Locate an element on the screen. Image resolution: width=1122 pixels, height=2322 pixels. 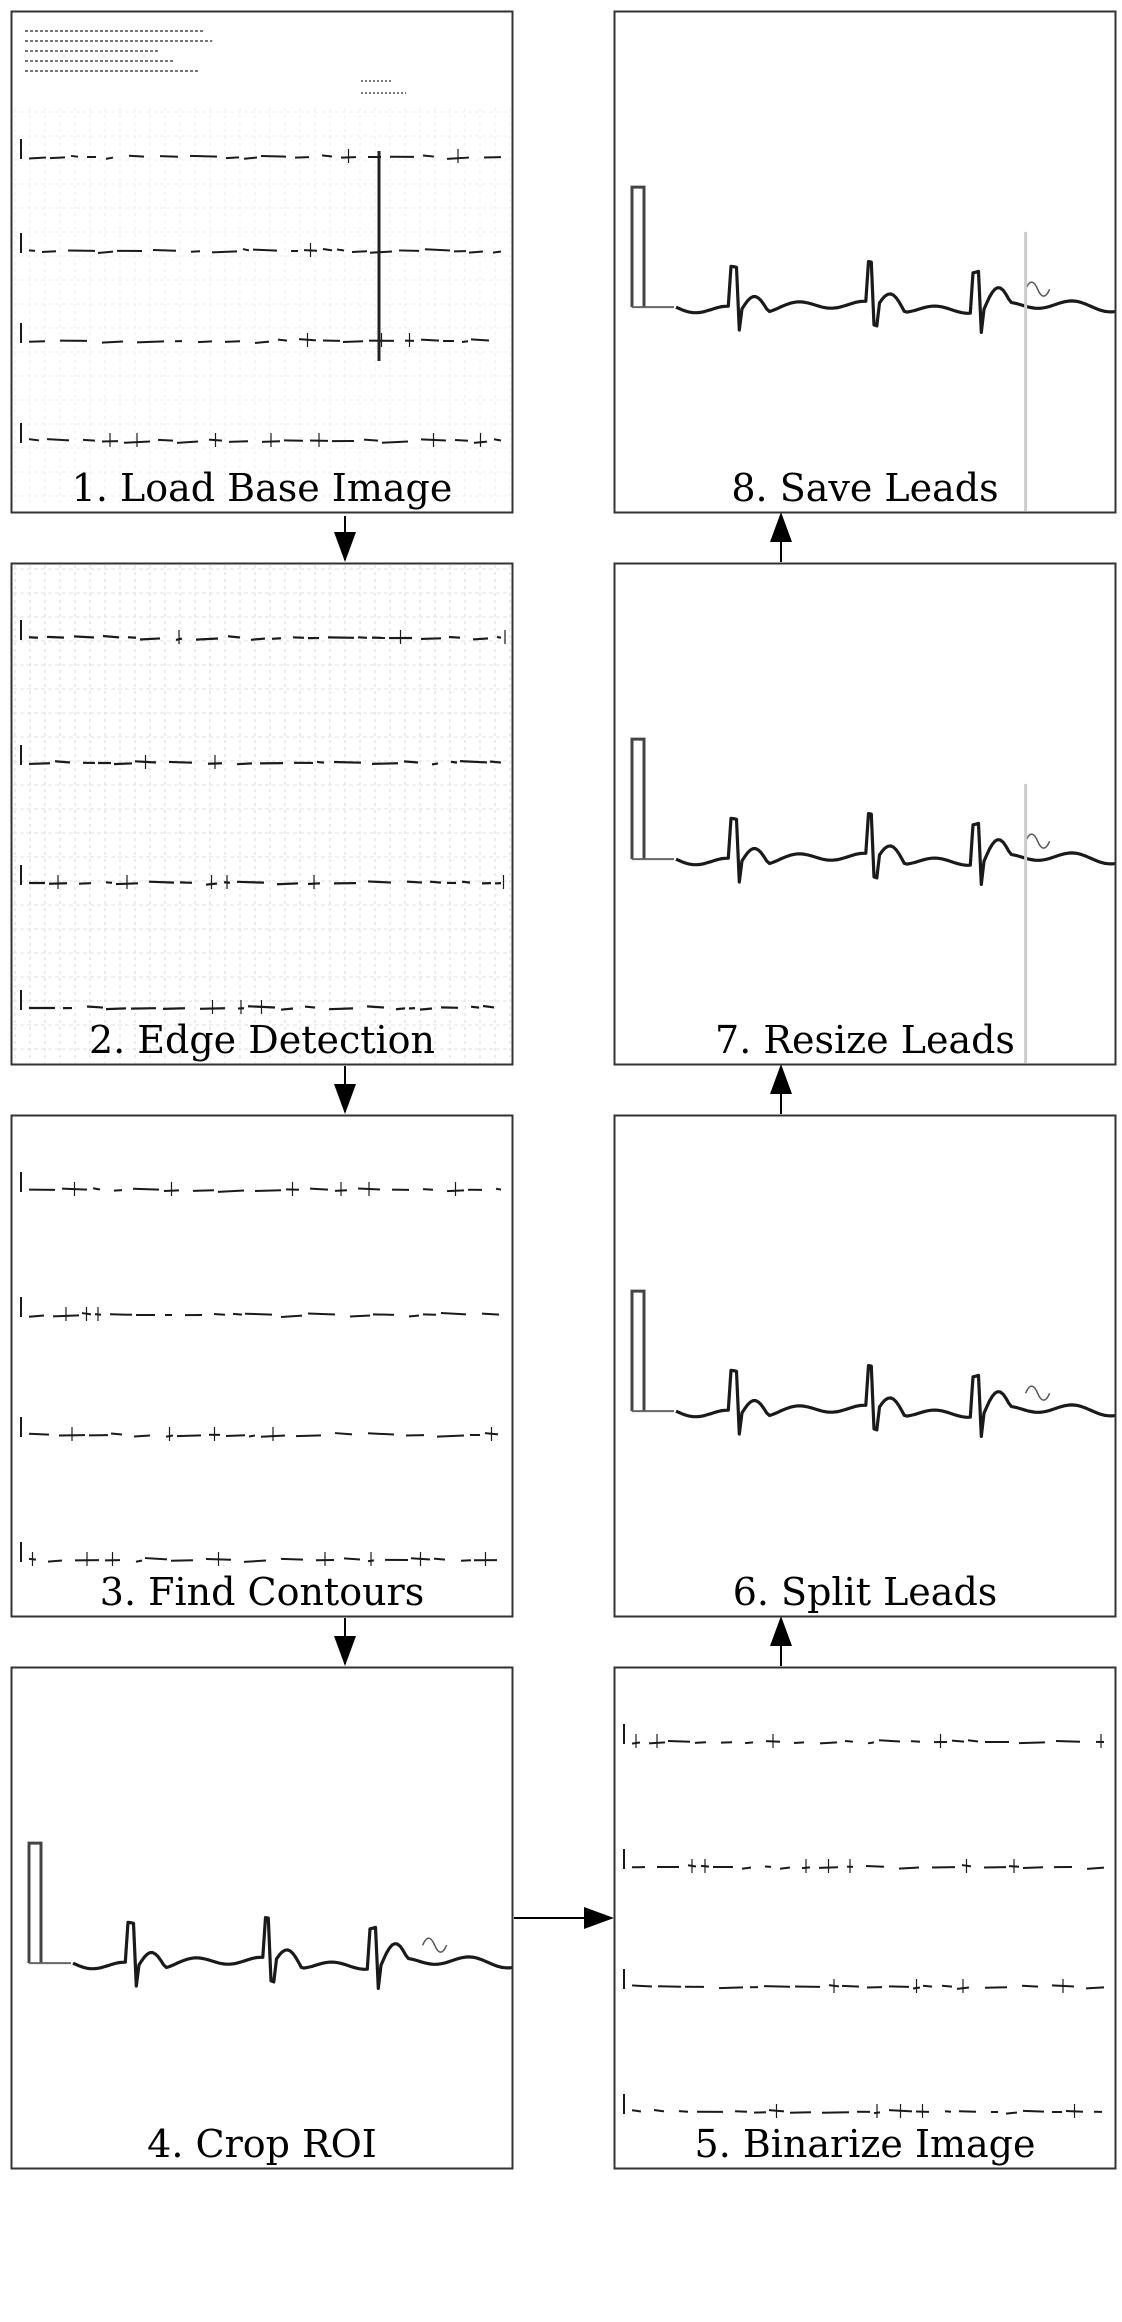
step-label: 8. Save Leads is located at coordinates (864, 488).